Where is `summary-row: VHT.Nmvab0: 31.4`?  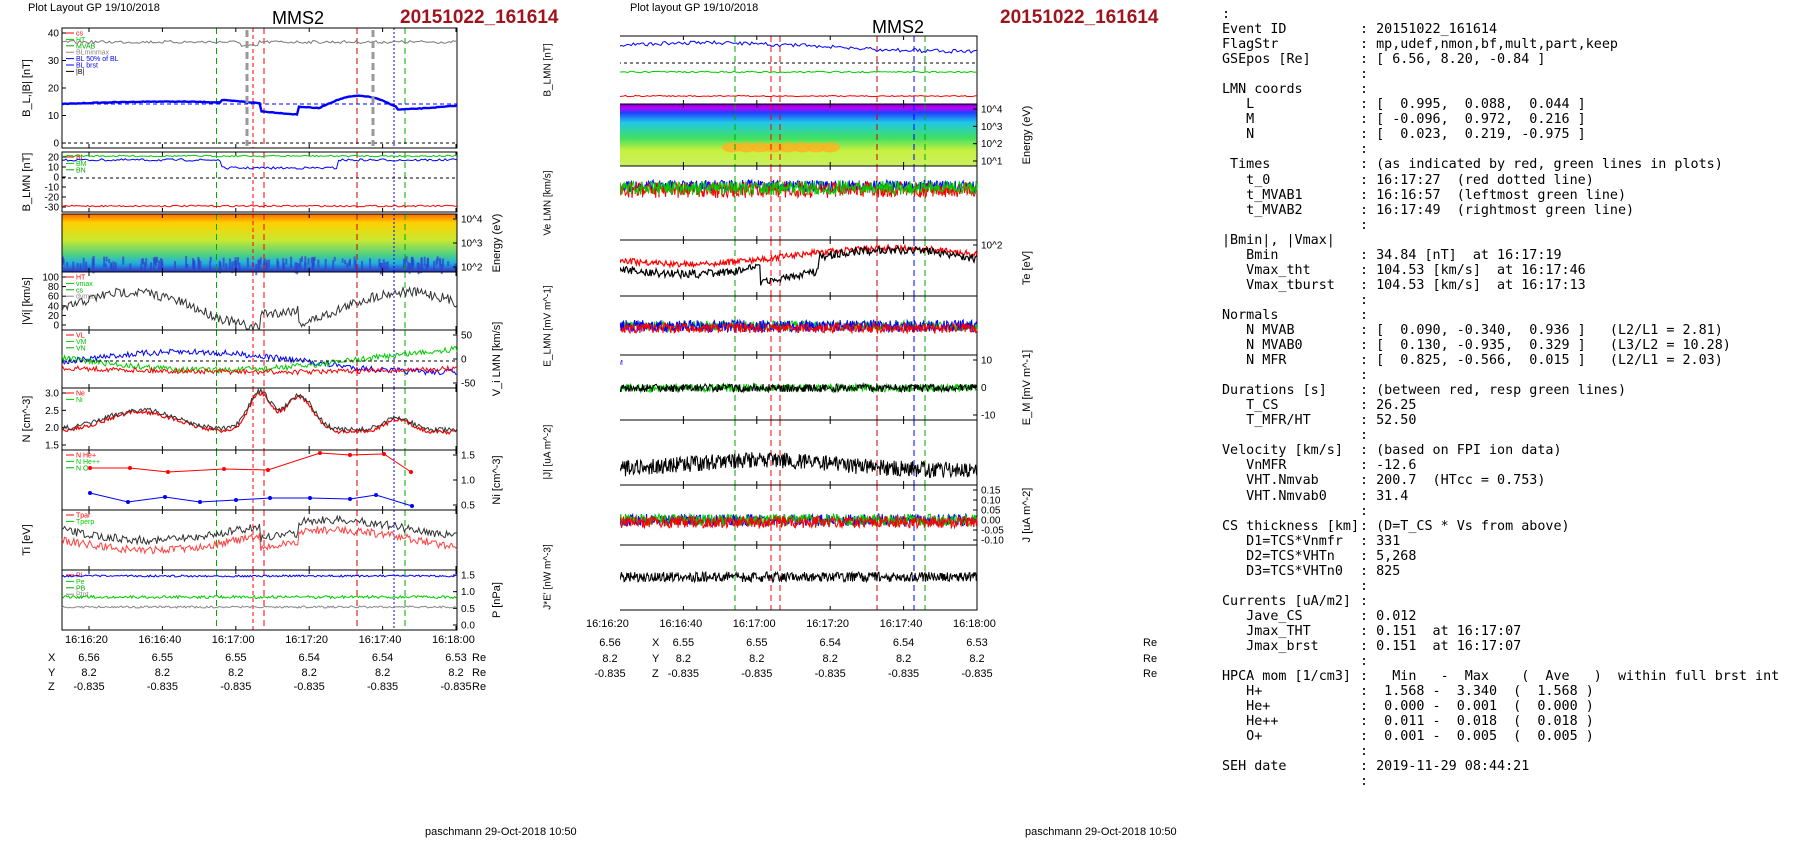 summary-row: VHT.Nmvab0: 31.4 is located at coordinates (1500, 496).